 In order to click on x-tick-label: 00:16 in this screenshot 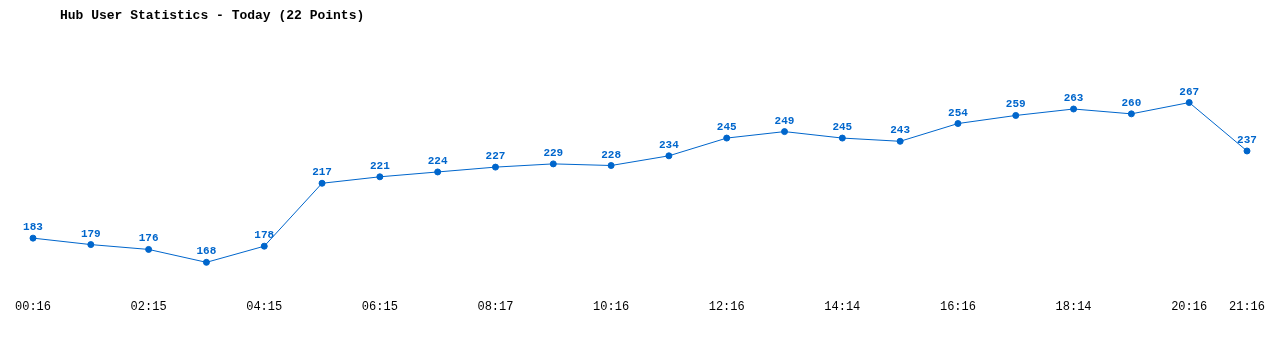, I will do `click(33, 306)`.